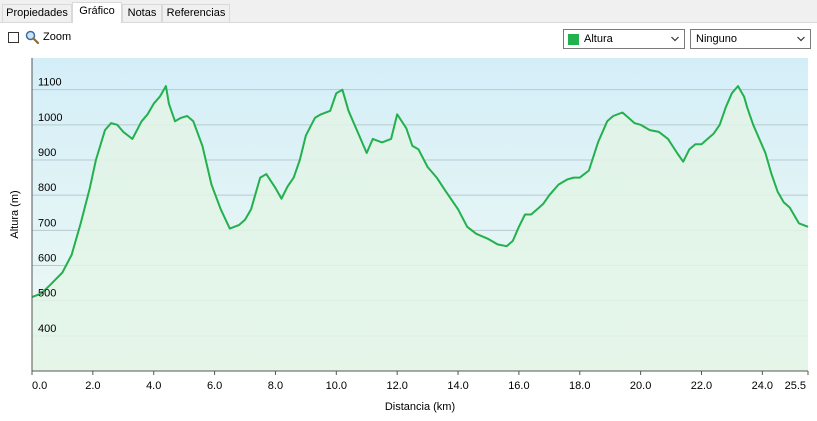  What do you see at coordinates (39, 386) in the screenshot?
I see `x-tick-label: 0.0` at bounding box center [39, 386].